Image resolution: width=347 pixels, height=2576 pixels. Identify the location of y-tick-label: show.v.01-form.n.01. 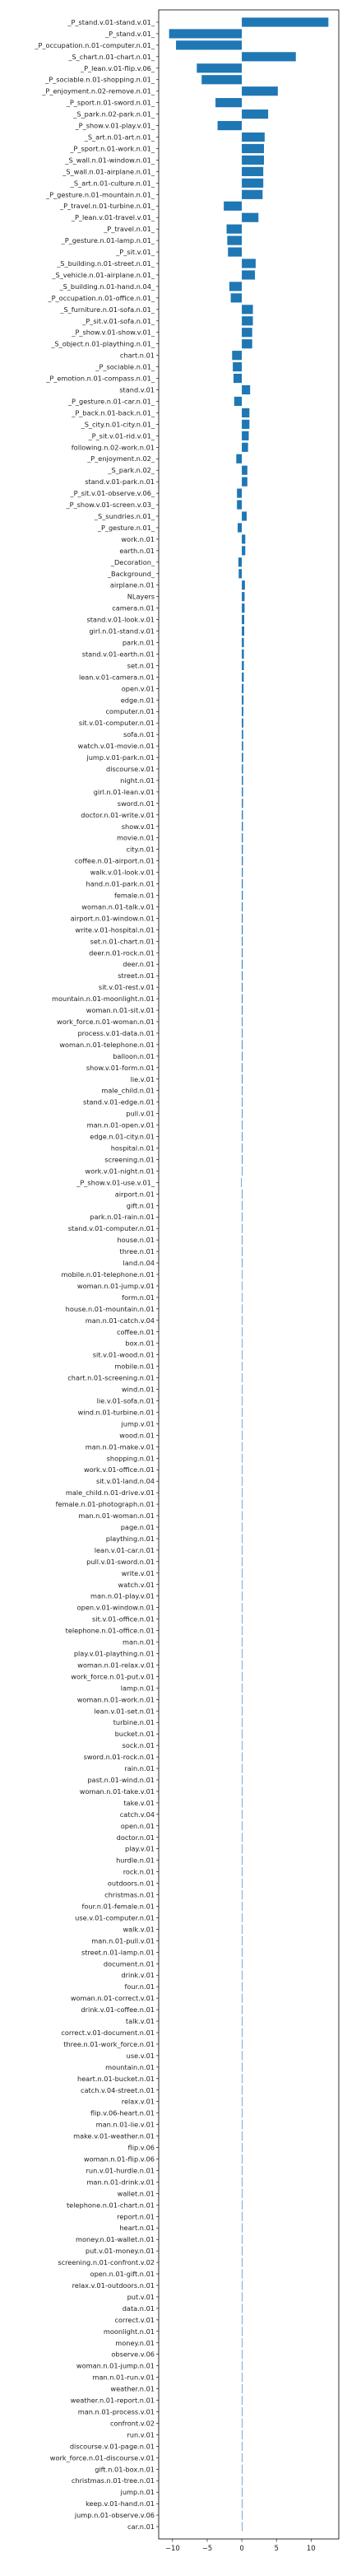
(121, 1068).